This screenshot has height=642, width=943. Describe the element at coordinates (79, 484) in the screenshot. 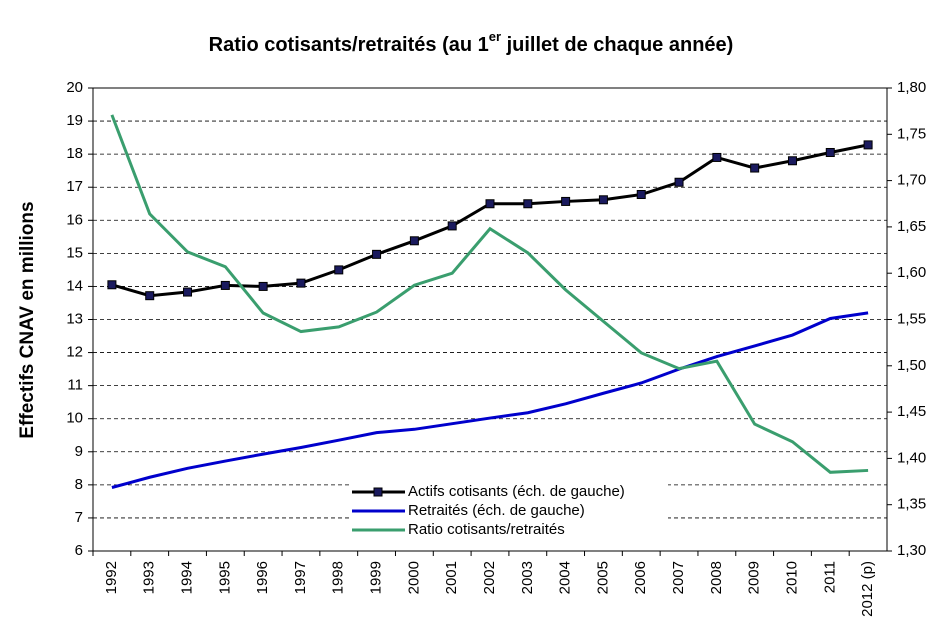

I see `y-tick-label: 8` at that location.